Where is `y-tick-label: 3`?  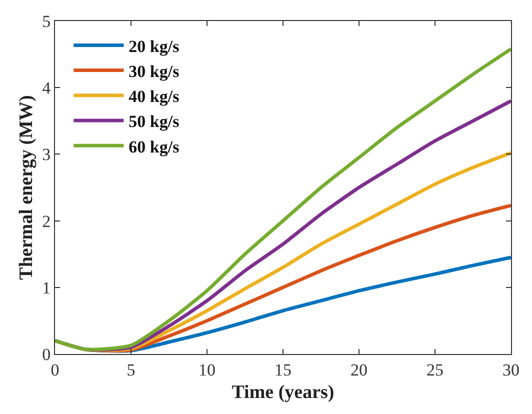 y-tick-label: 3 is located at coordinates (46, 154).